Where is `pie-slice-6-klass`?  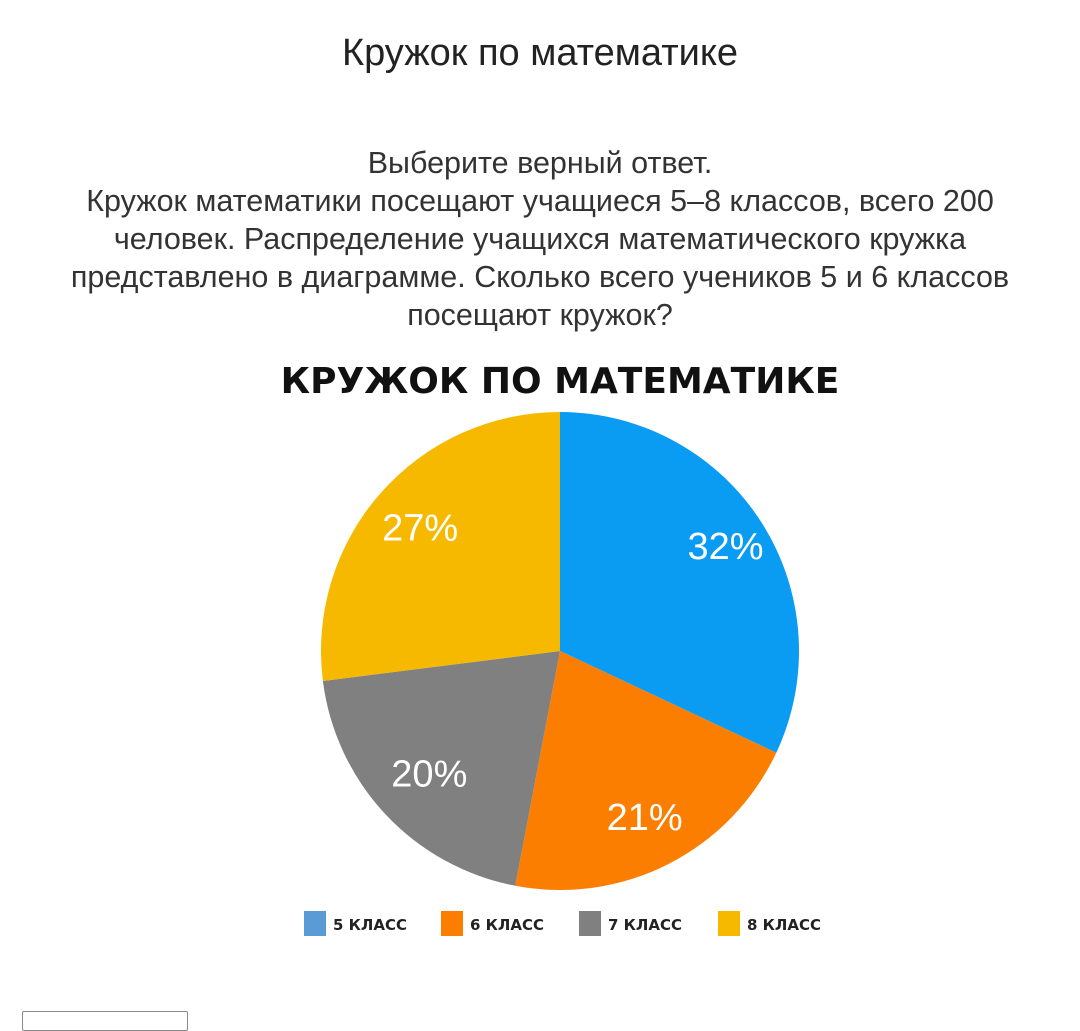 pie-slice-6-klass is located at coordinates (646, 770).